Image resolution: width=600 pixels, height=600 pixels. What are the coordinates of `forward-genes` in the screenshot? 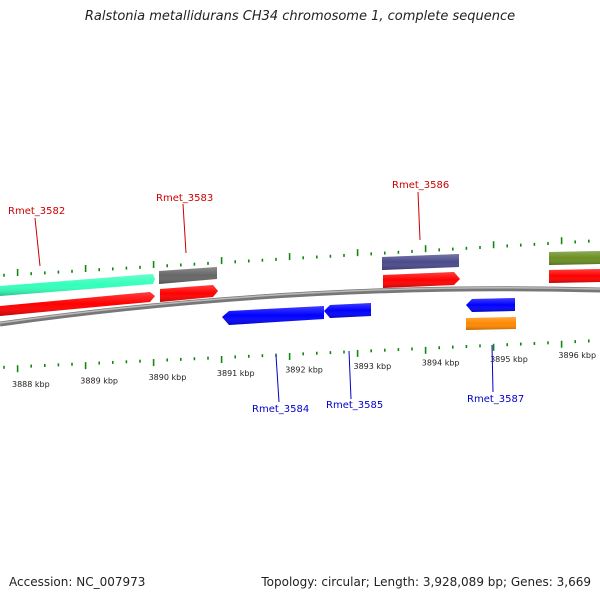 It's located at (300, 283).